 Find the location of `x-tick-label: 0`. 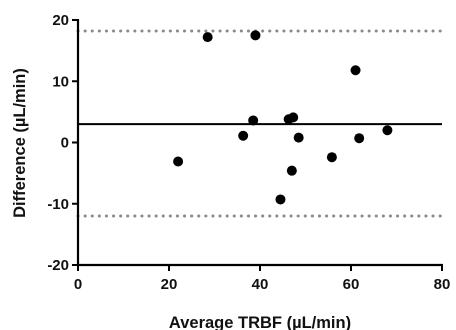

x-tick-label: 0 is located at coordinates (78, 284).